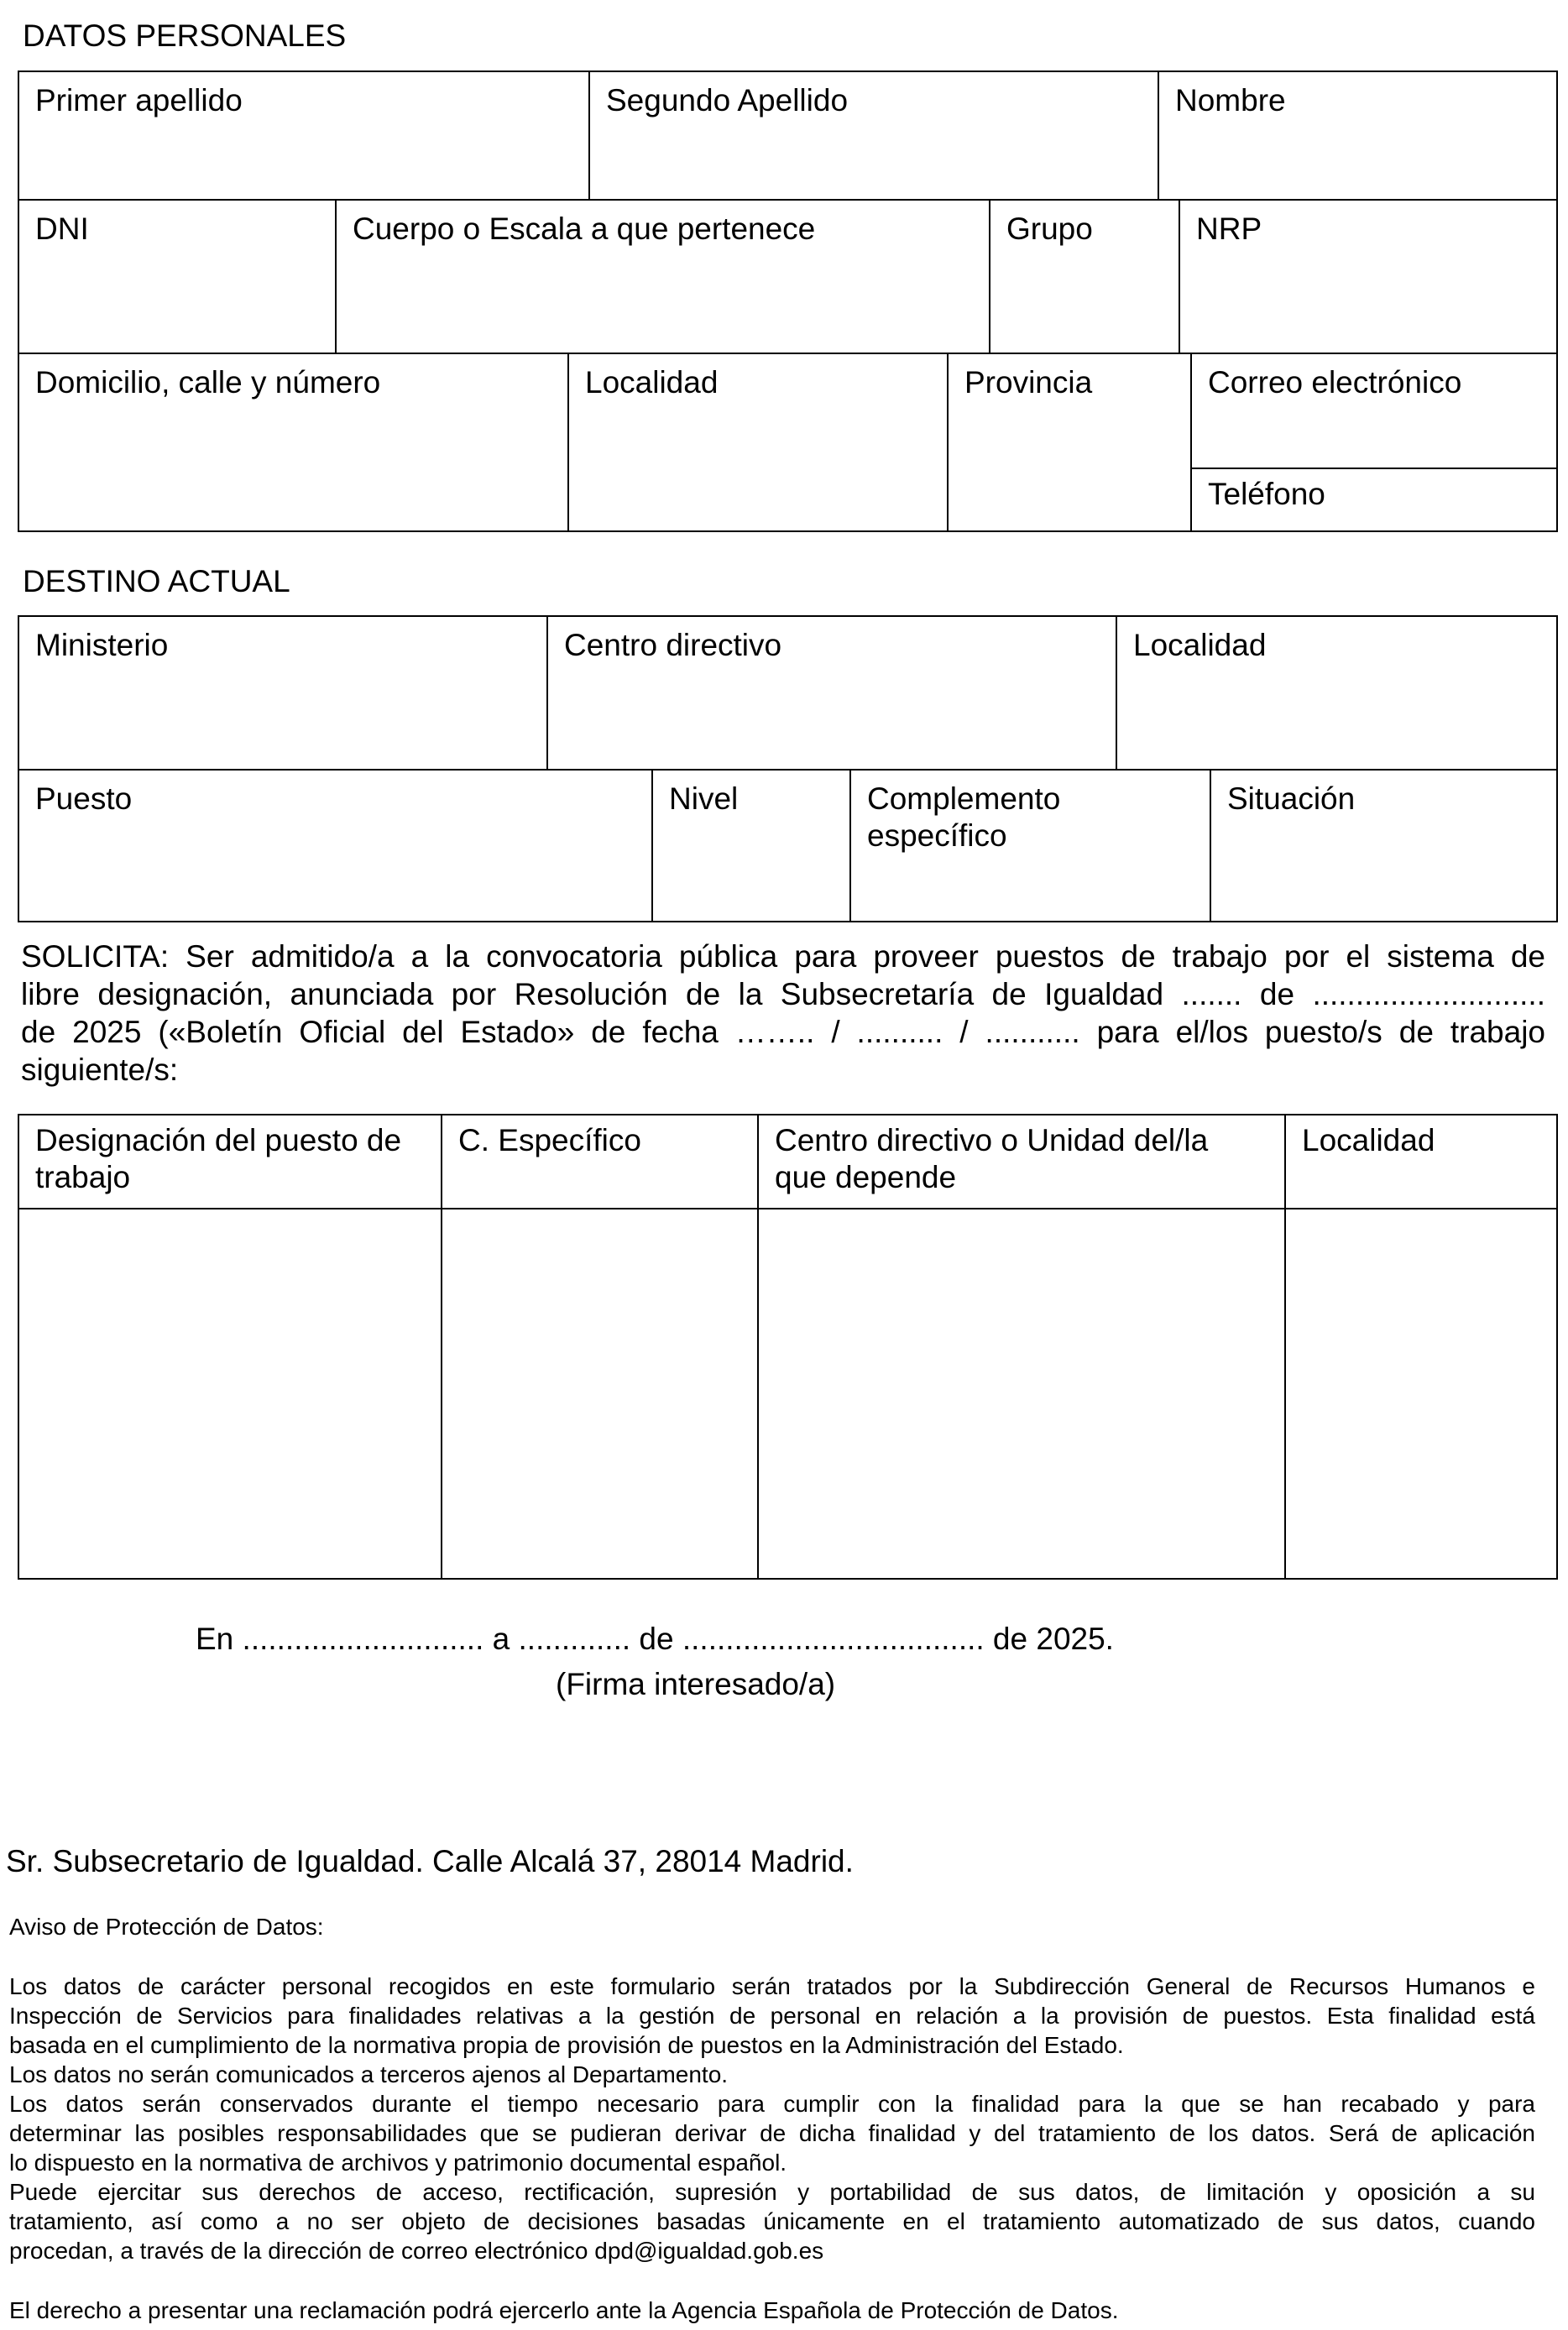 The height and width of the screenshot is (2330, 1568). I want to click on solicita-line: siguiente/s:, so click(100, 1070).